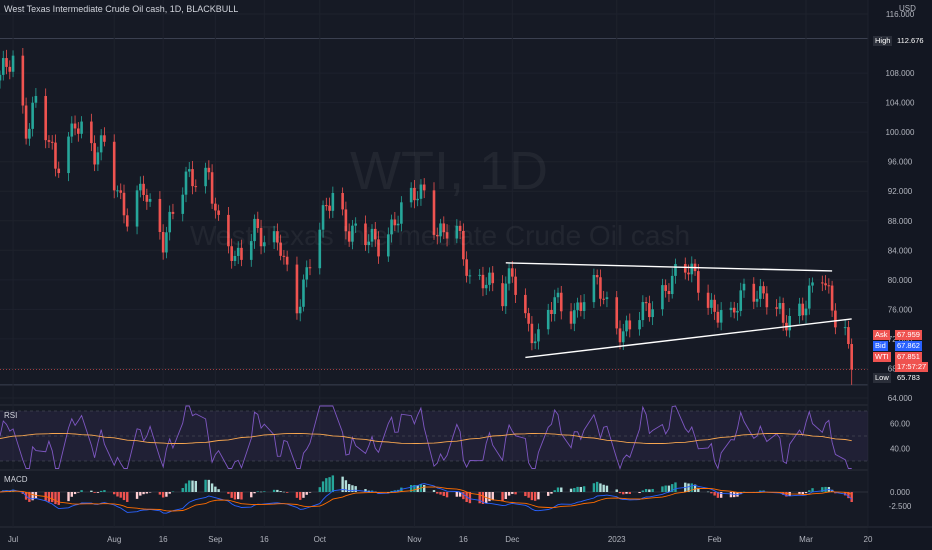  Describe the element at coordinates (900, 398) in the screenshot. I see `price-label: 64.000` at that location.